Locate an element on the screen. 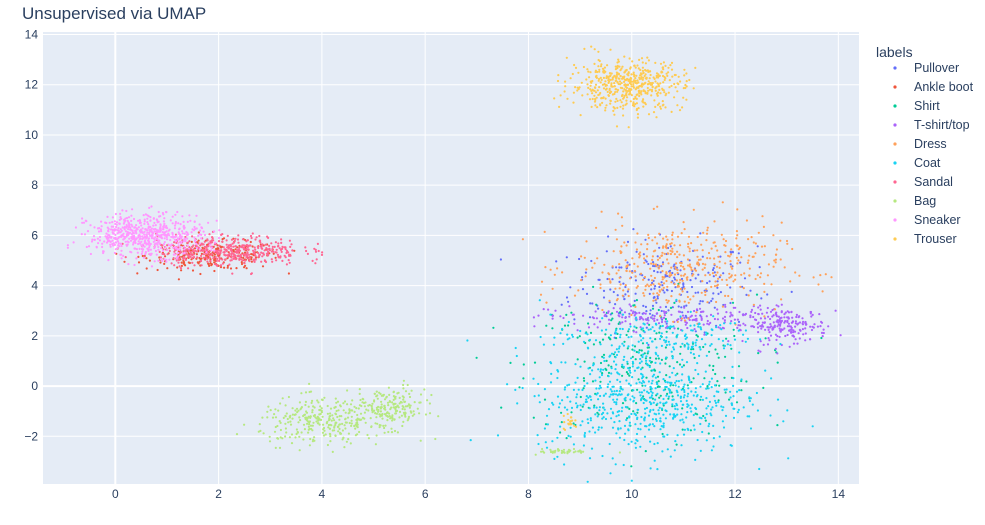  y-tick-label: 4 is located at coordinates (34, 286).